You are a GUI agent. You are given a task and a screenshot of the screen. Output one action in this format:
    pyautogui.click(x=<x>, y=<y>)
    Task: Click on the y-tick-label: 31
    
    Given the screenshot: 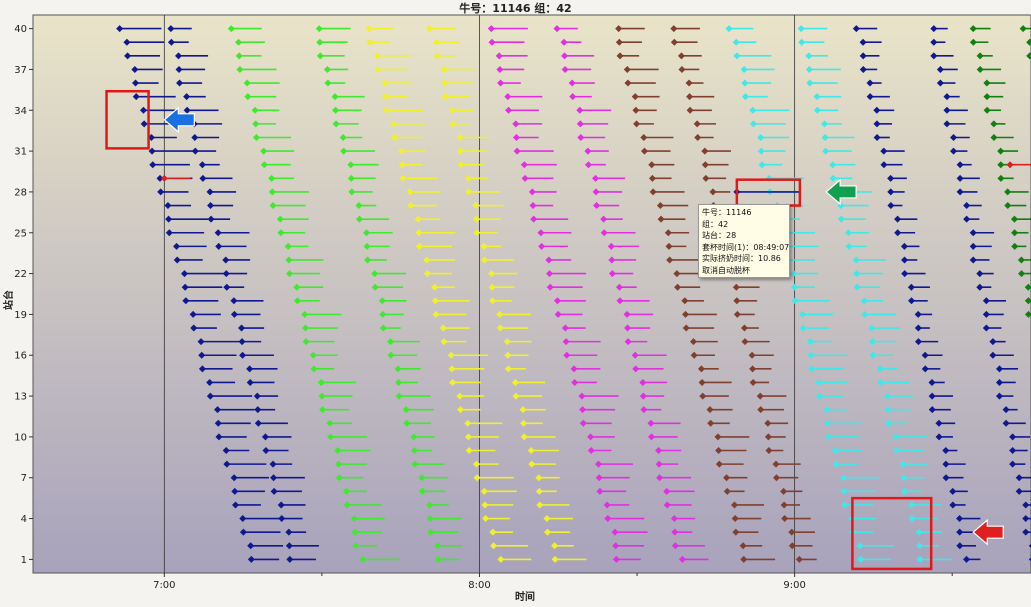 What is the action you would take?
    pyautogui.click(x=20, y=152)
    